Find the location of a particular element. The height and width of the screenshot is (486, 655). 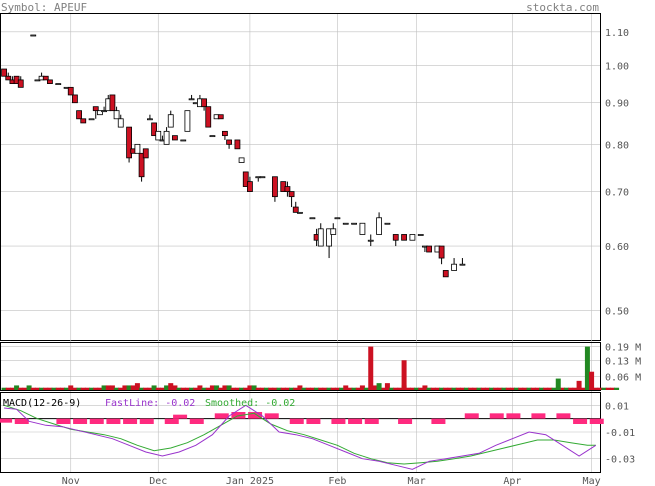

price-tick-label: 0.90 is located at coordinates (617, 104).